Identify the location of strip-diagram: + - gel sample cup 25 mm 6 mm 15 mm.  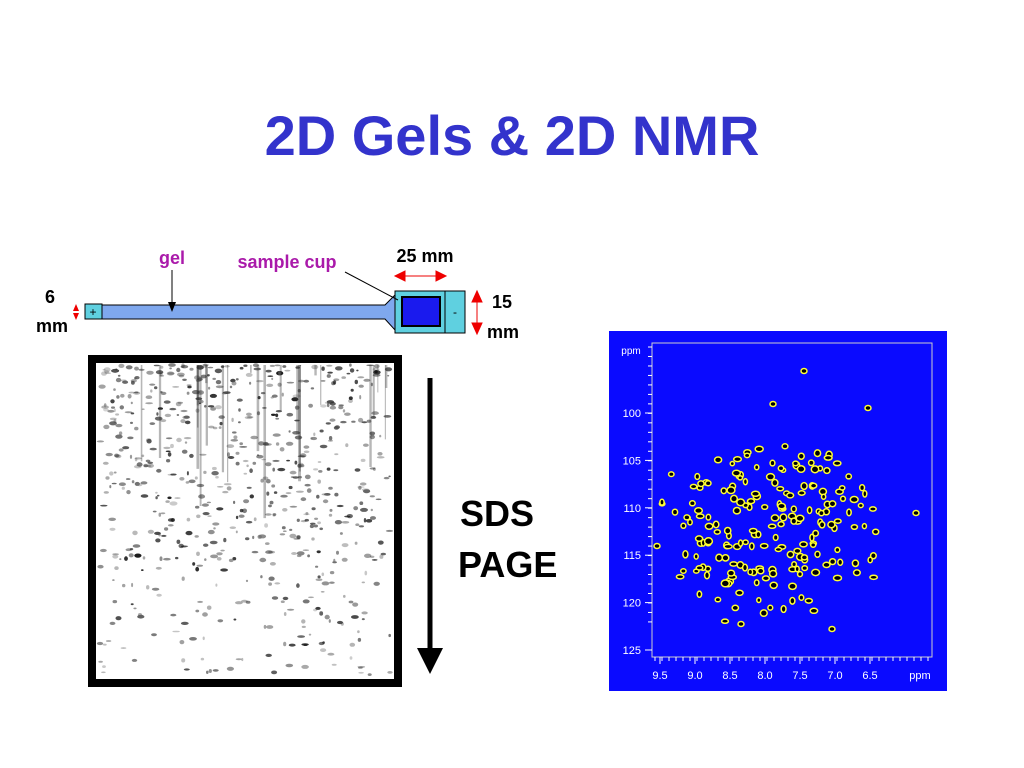
(277, 294).